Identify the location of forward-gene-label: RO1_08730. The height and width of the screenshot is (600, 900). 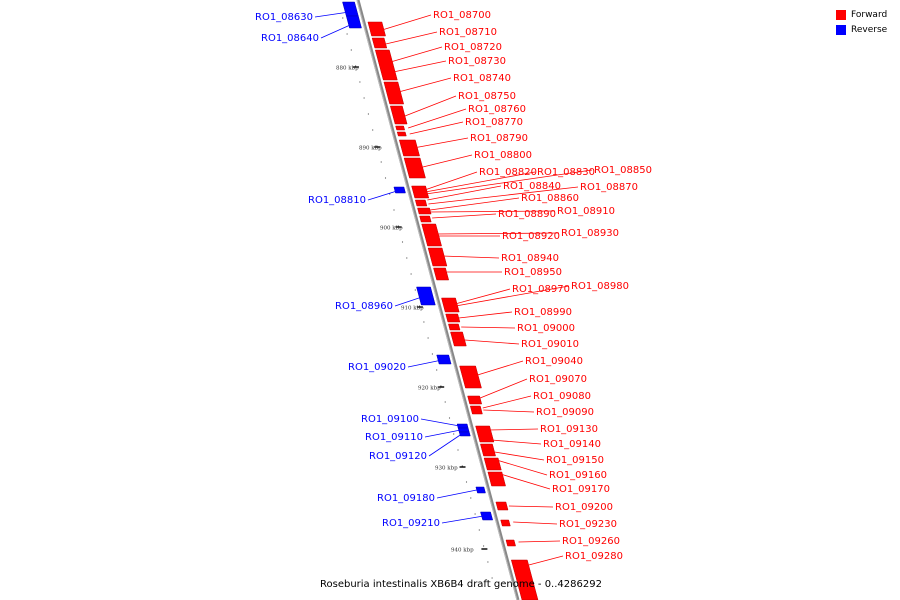
(477, 61).